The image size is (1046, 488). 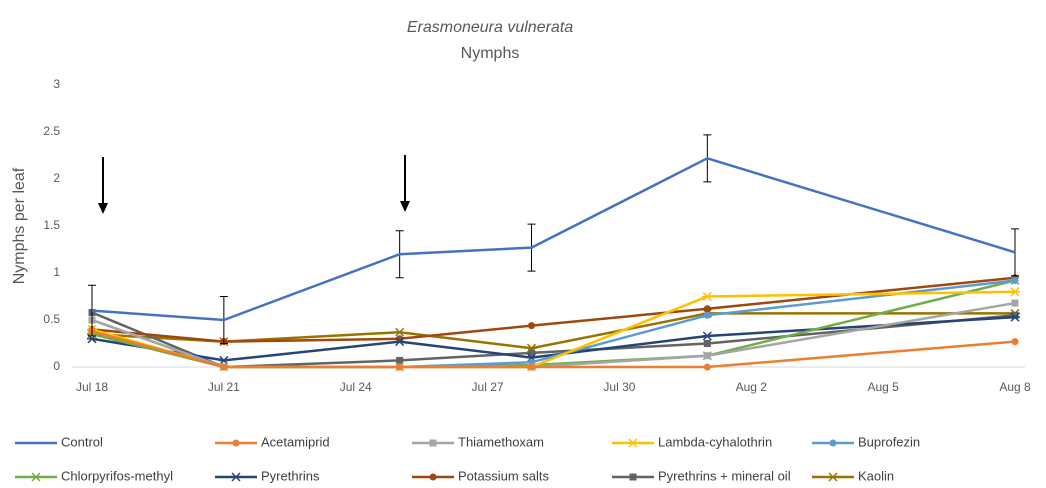 What do you see at coordinates (56, 84) in the screenshot?
I see `y-tick-label: 3` at bounding box center [56, 84].